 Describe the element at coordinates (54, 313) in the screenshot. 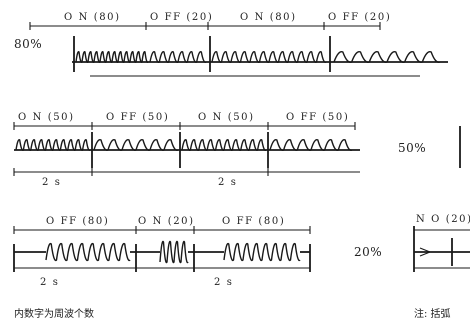

I see `note-cycle-count: 内数字为周波个数` at that location.